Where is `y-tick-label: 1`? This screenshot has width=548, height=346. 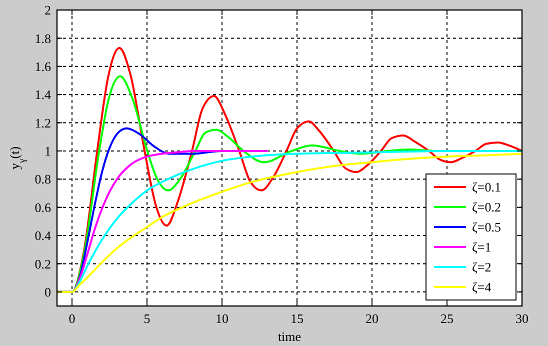 y-tick-label: 1 is located at coordinates (47, 151).